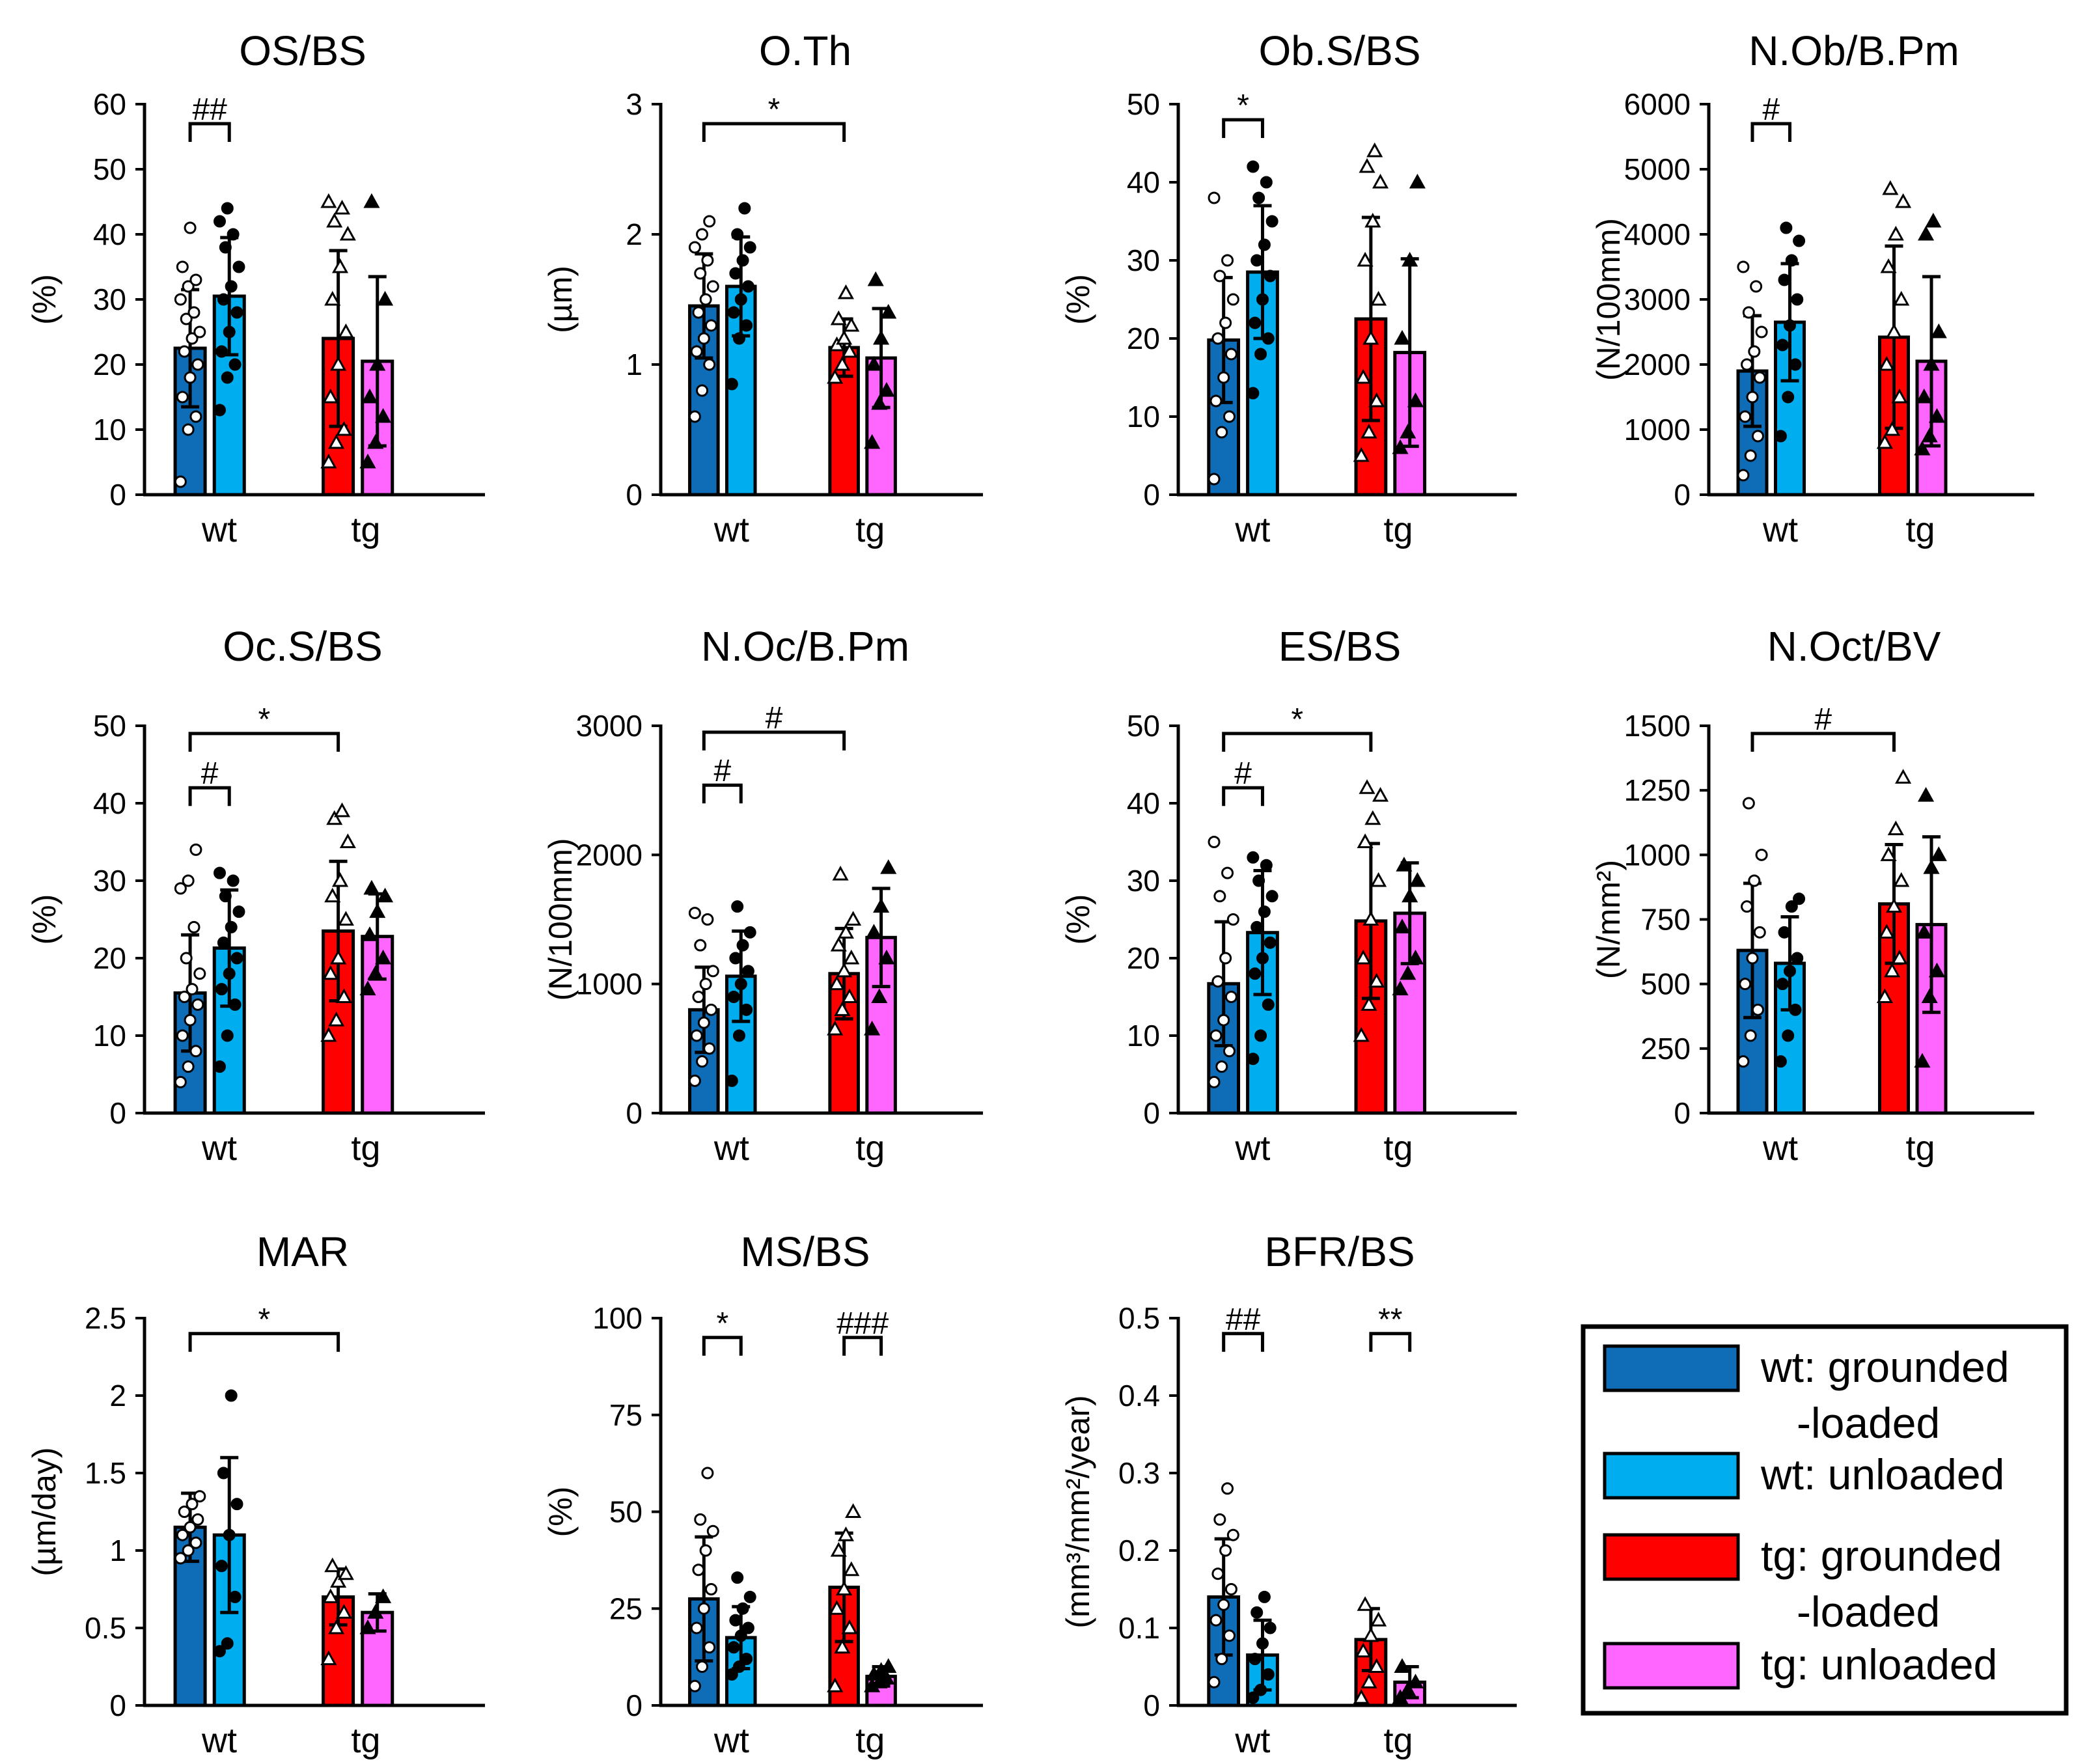  What do you see at coordinates (731, 1740) in the screenshot?
I see `x-group-label: wt` at bounding box center [731, 1740].